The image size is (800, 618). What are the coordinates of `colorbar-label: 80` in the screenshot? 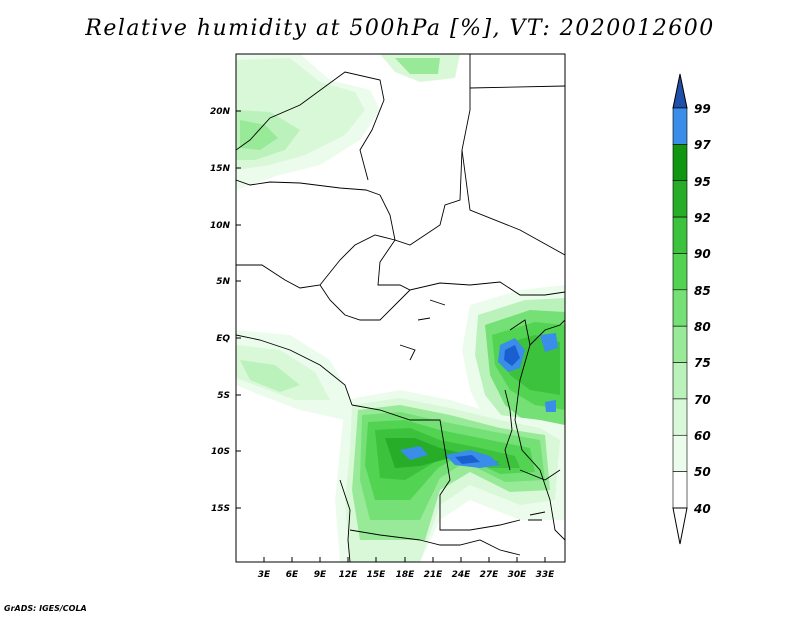 It's located at (702, 327).